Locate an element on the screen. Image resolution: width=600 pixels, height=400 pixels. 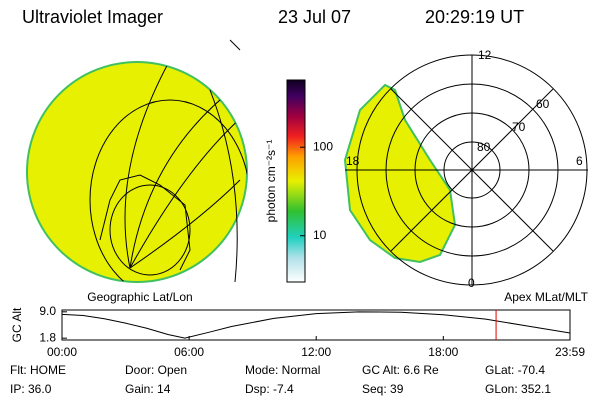
status-field: Door: Open is located at coordinates (156, 370).